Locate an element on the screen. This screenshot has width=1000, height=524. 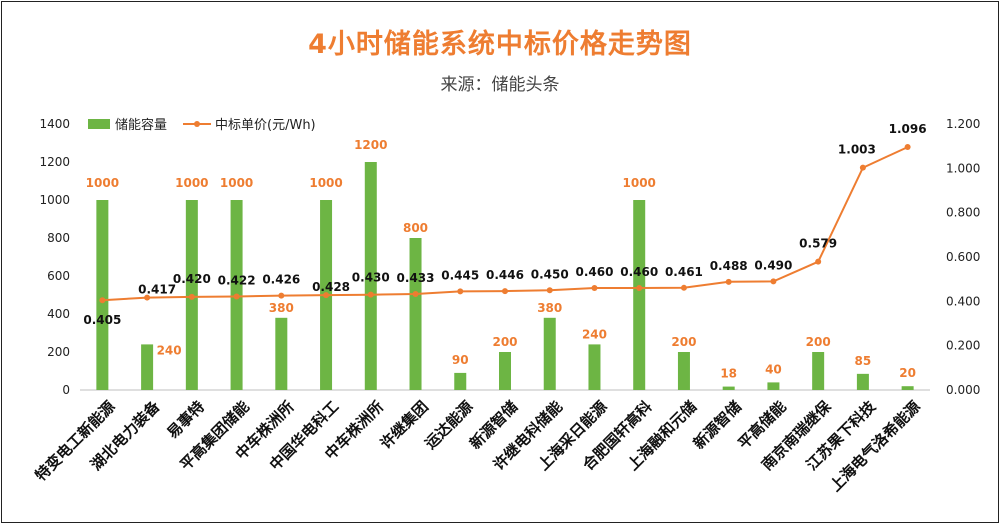
legend-capacity-label: 储能容量 is located at coordinates (141, 125).